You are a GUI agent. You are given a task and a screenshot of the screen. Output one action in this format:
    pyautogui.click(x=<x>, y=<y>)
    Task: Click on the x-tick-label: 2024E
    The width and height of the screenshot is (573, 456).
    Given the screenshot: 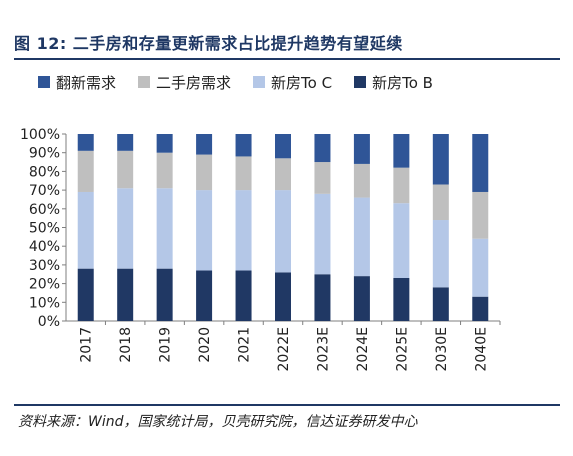 What is the action you would take?
    pyautogui.click(x=363, y=349)
    